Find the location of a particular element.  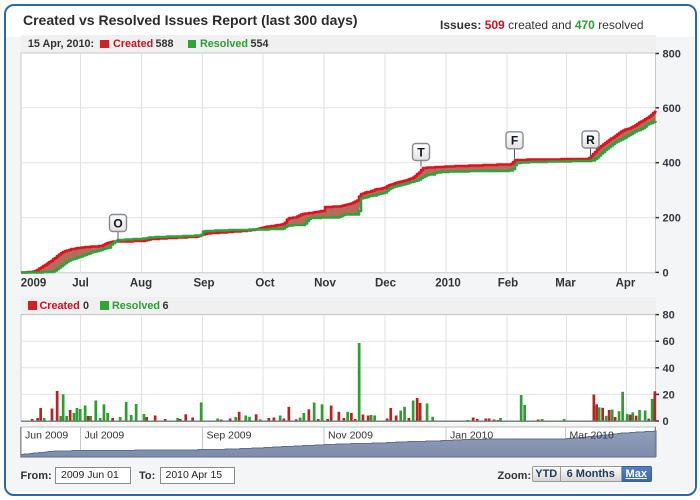

svg-text: Sep is located at coordinates (203, 283).